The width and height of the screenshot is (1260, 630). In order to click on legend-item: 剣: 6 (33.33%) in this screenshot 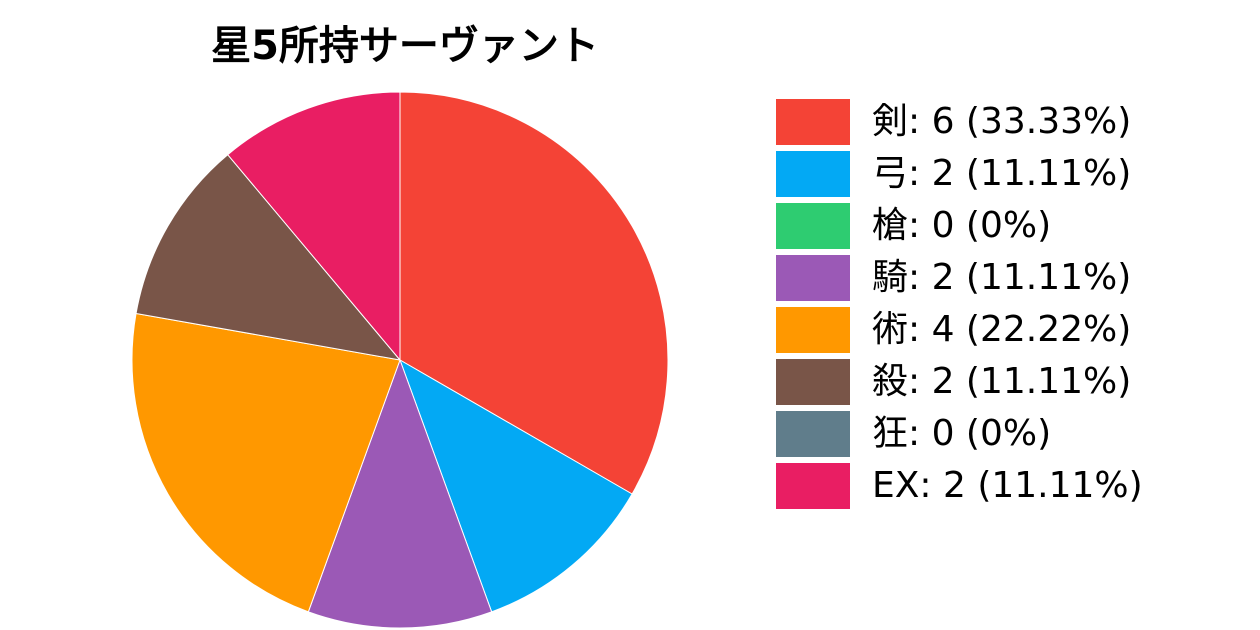, I will do `click(1011, 122)`.